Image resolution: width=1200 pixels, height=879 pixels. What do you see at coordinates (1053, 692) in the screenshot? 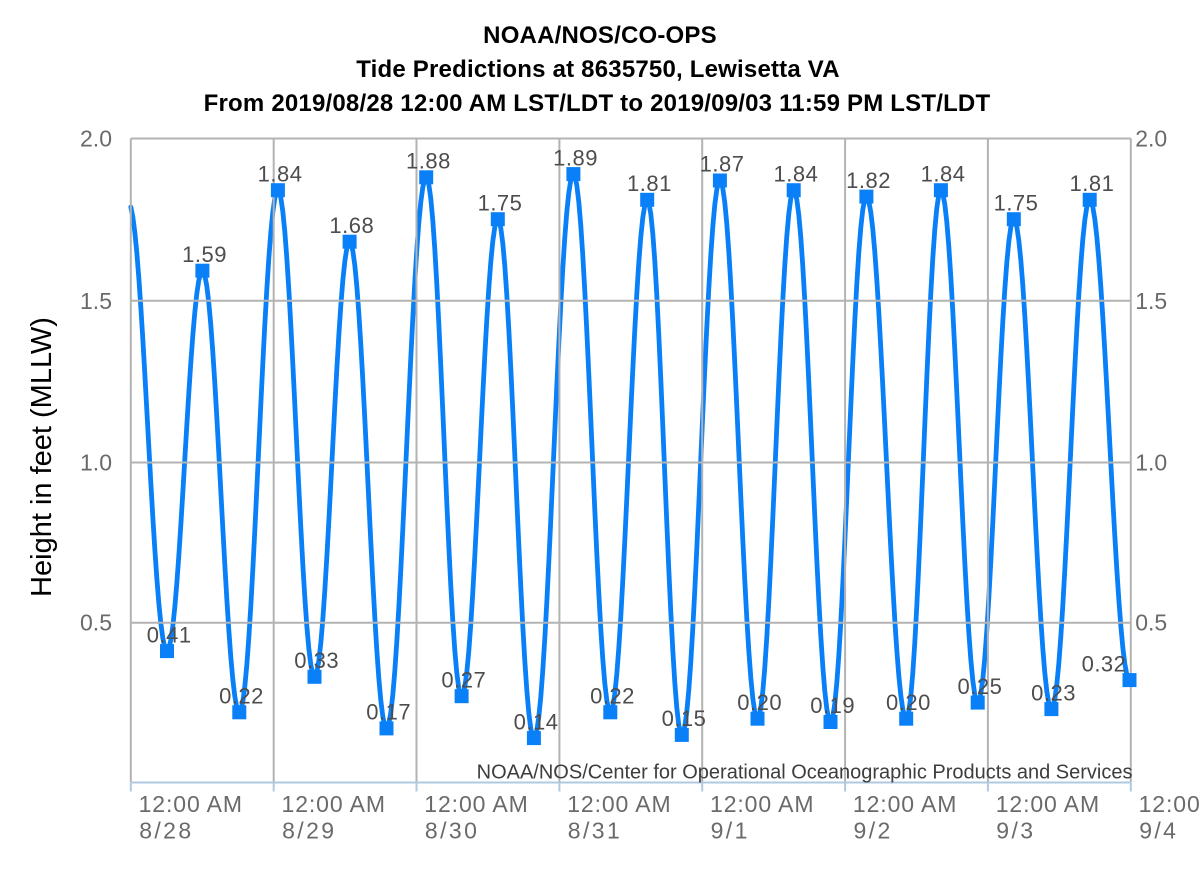
I see `svg-text: 0.23` at bounding box center [1053, 692].